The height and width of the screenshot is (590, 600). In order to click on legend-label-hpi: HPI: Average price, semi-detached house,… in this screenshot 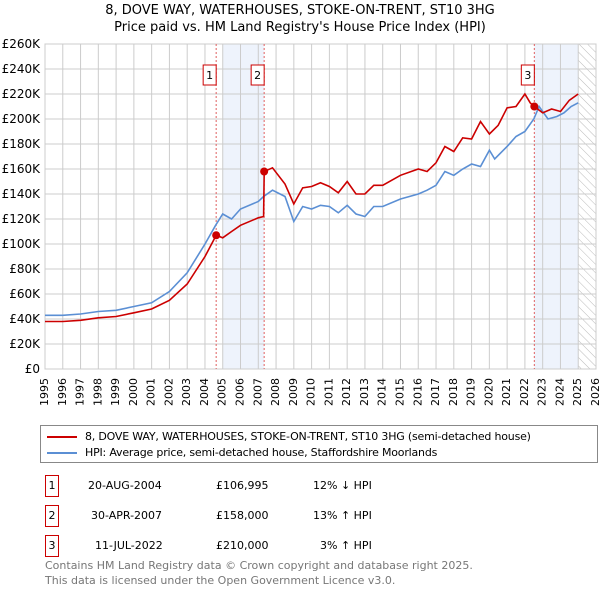, I will do `click(261, 452)`.